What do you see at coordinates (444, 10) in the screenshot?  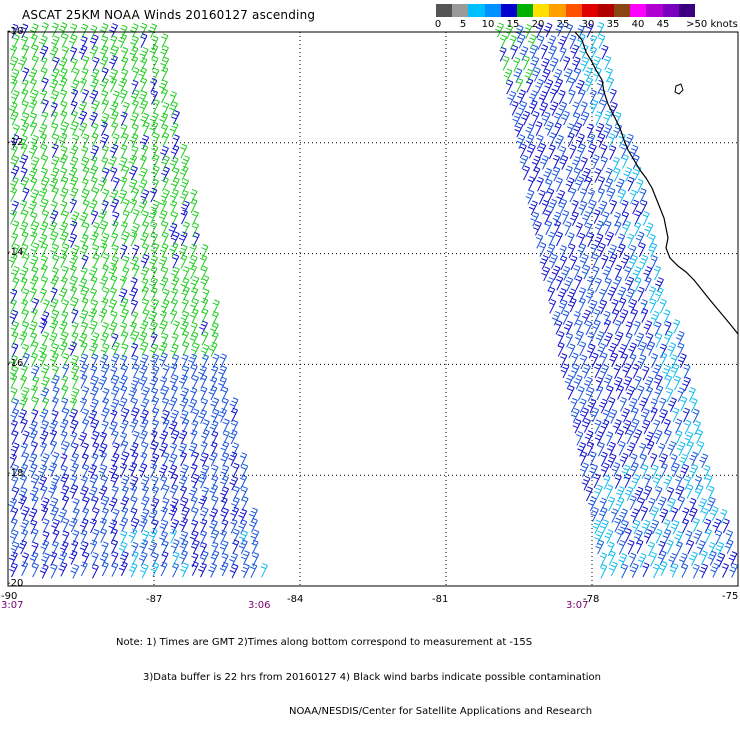 I see `colorbar-segment` at bounding box center [444, 10].